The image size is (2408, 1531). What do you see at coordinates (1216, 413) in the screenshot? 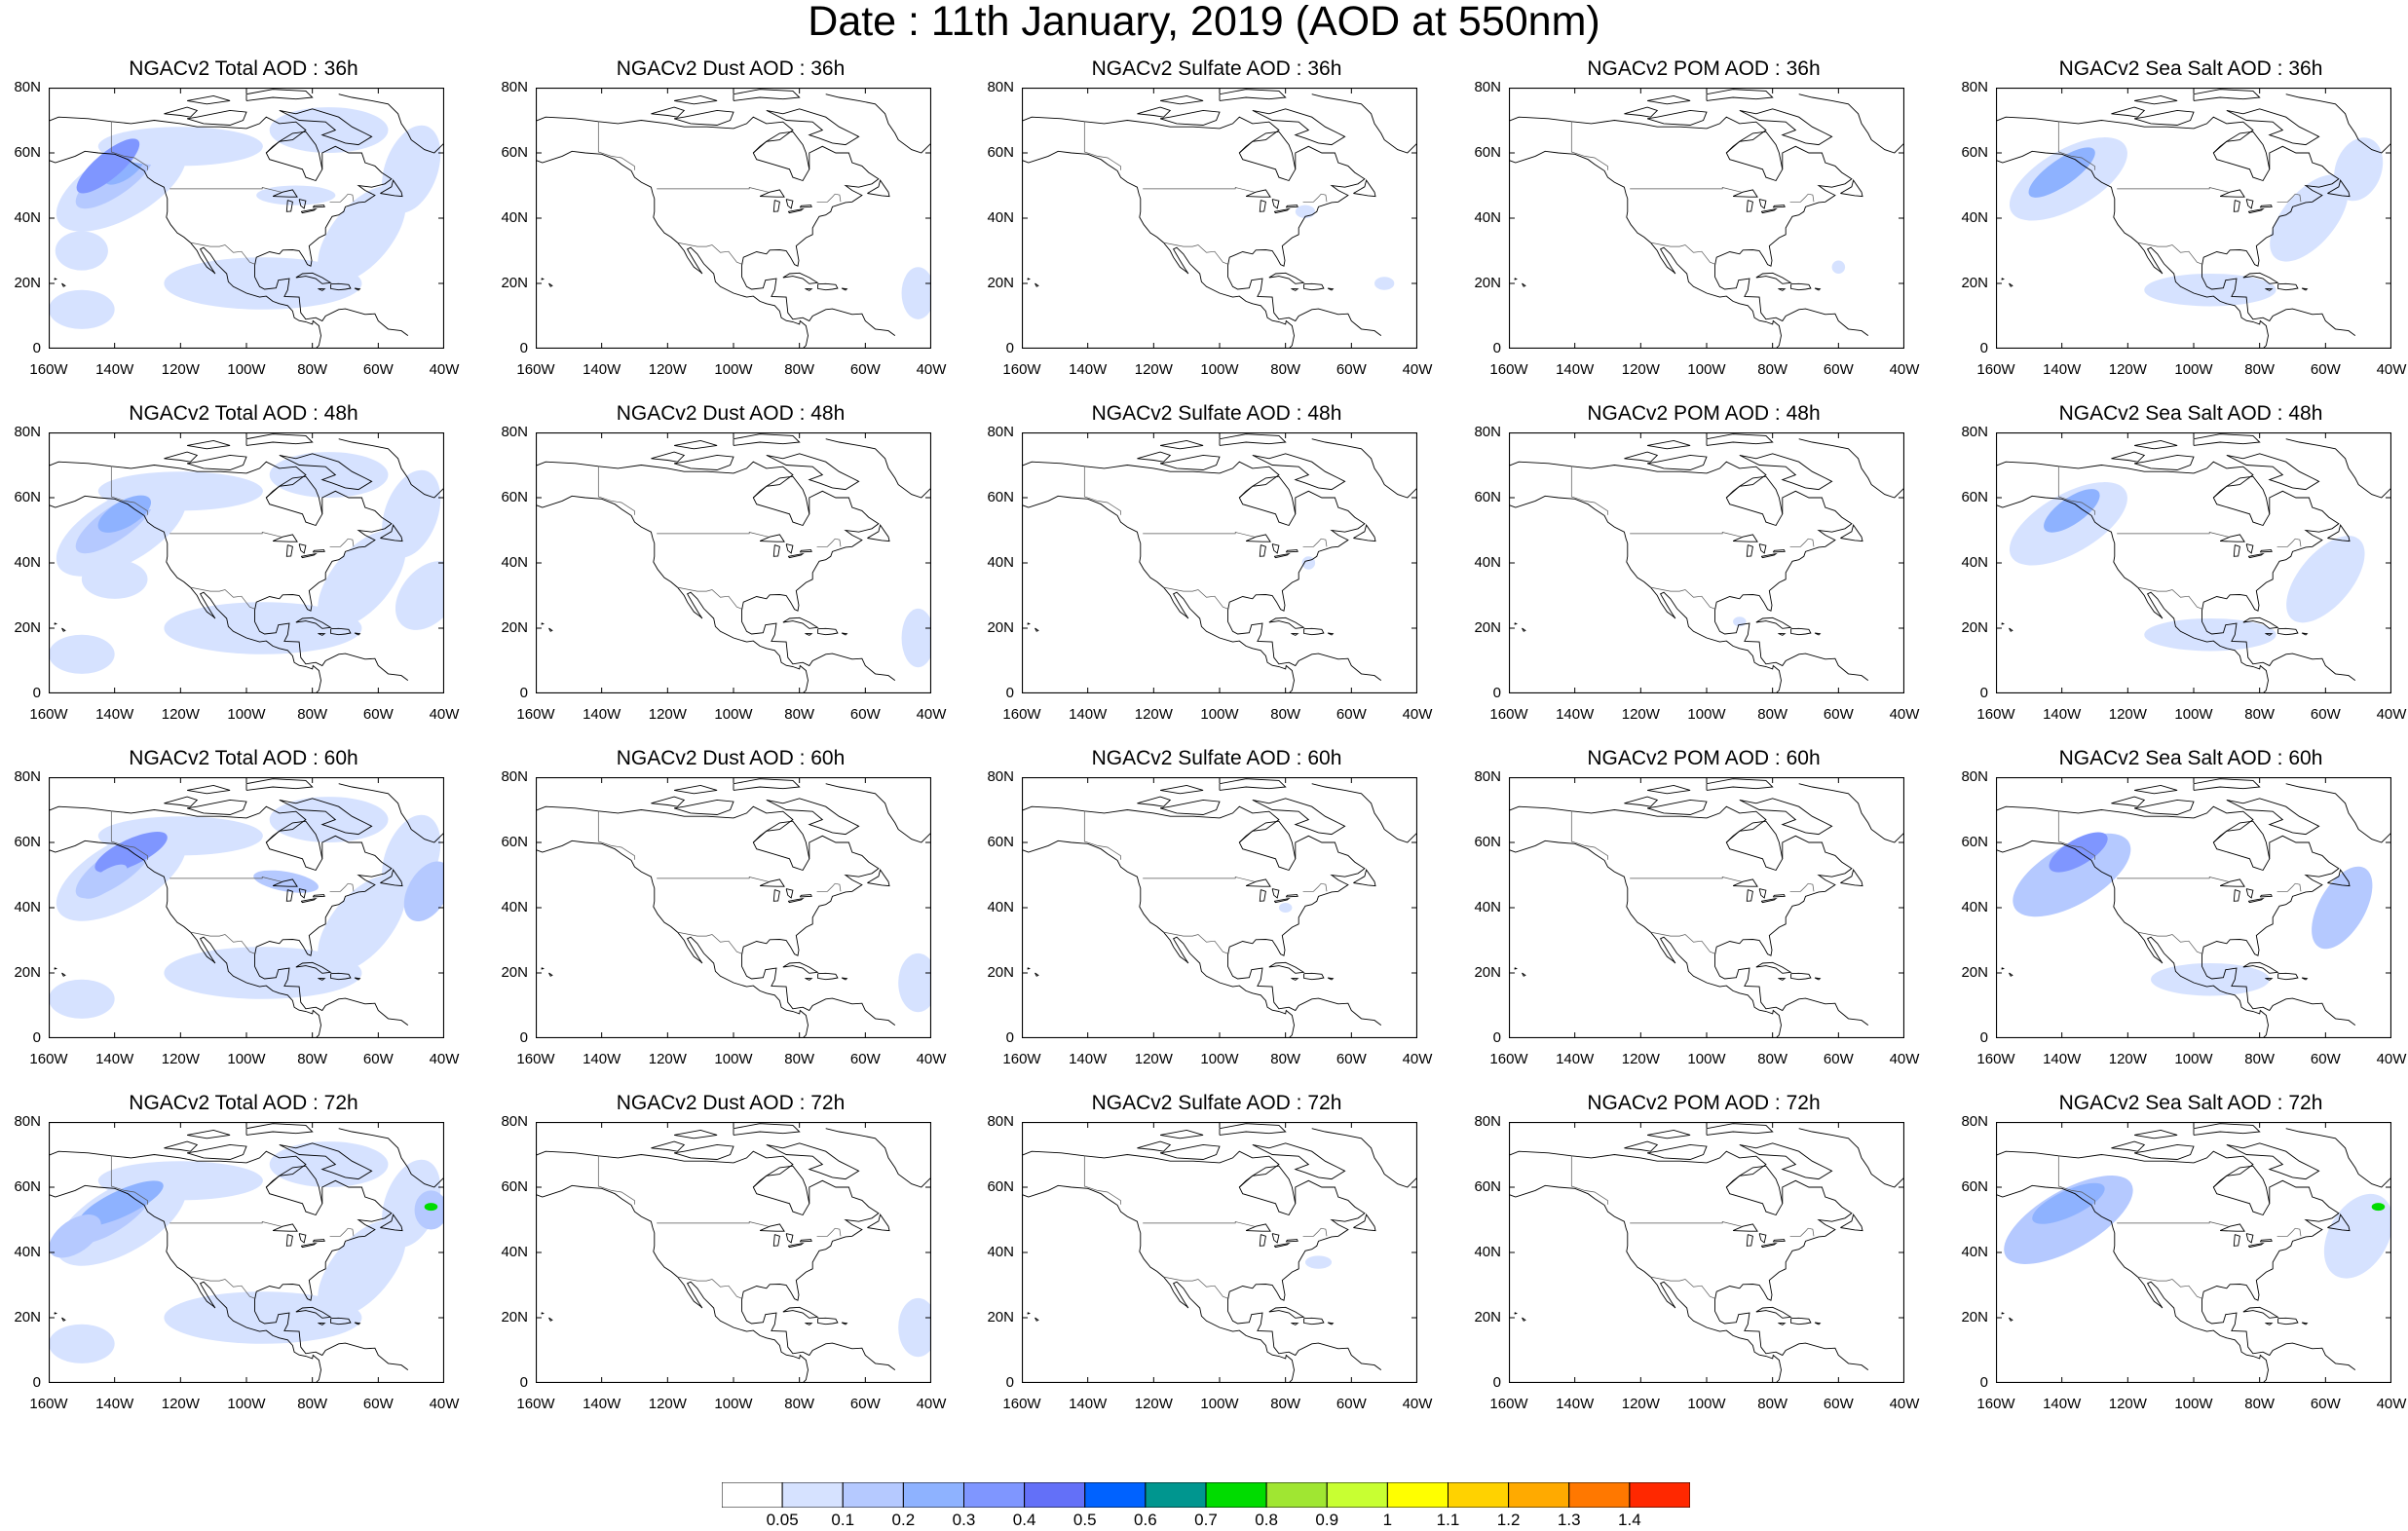
I see `panel-title: NGACv2 Sulfate AOD : 48h` at bounding box center [1216, 413].